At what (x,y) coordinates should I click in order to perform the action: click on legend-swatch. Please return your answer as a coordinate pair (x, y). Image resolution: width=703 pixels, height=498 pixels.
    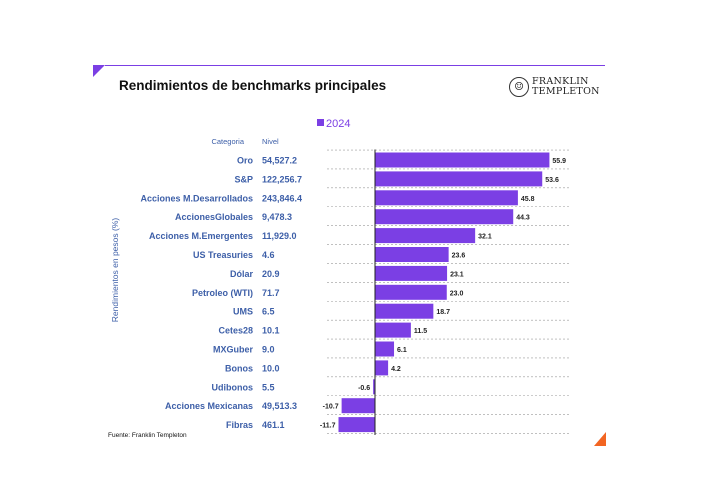
    Looking at the image, I should click on (320, 122).